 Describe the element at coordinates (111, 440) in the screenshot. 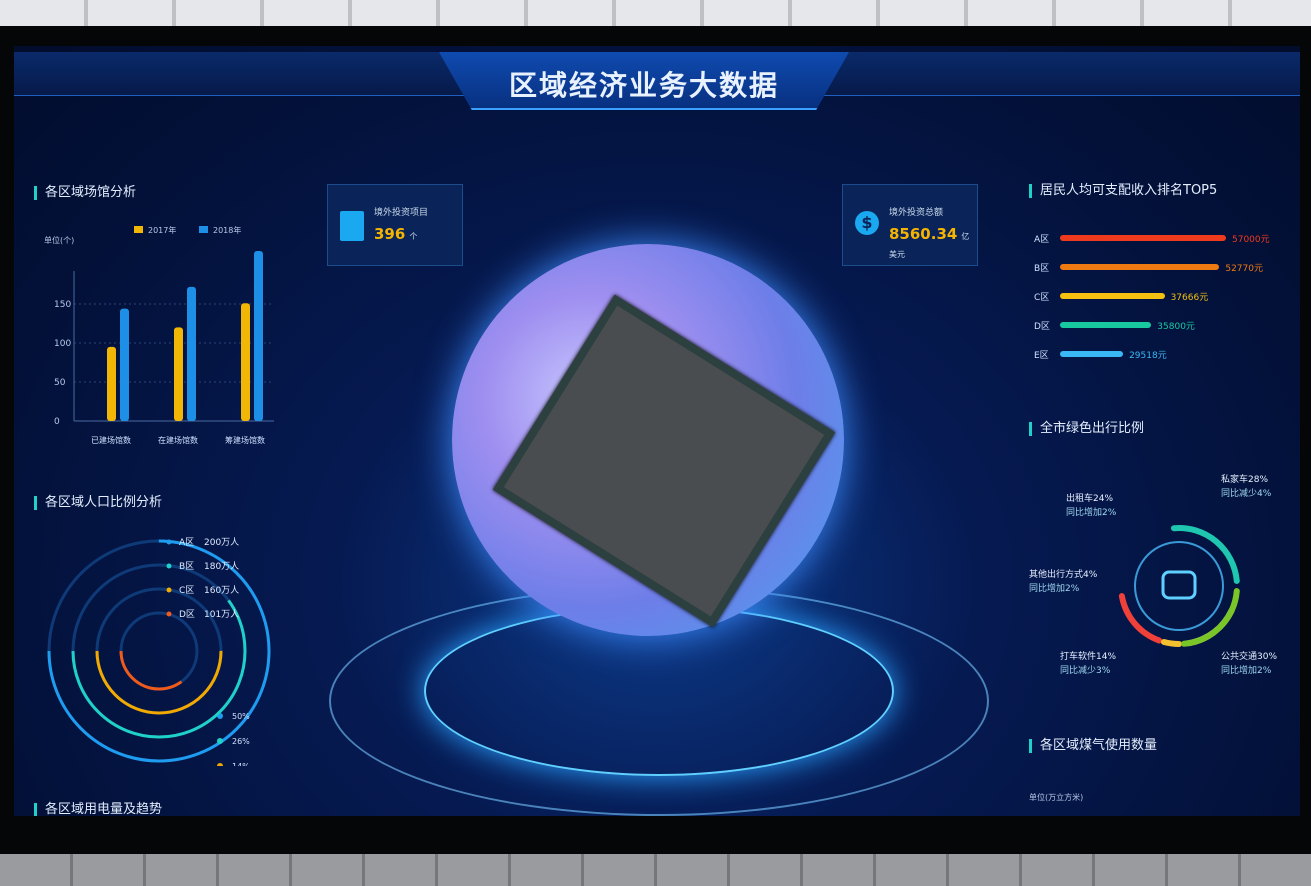

I see `x-tick-label: 已建场馆数` at that location.